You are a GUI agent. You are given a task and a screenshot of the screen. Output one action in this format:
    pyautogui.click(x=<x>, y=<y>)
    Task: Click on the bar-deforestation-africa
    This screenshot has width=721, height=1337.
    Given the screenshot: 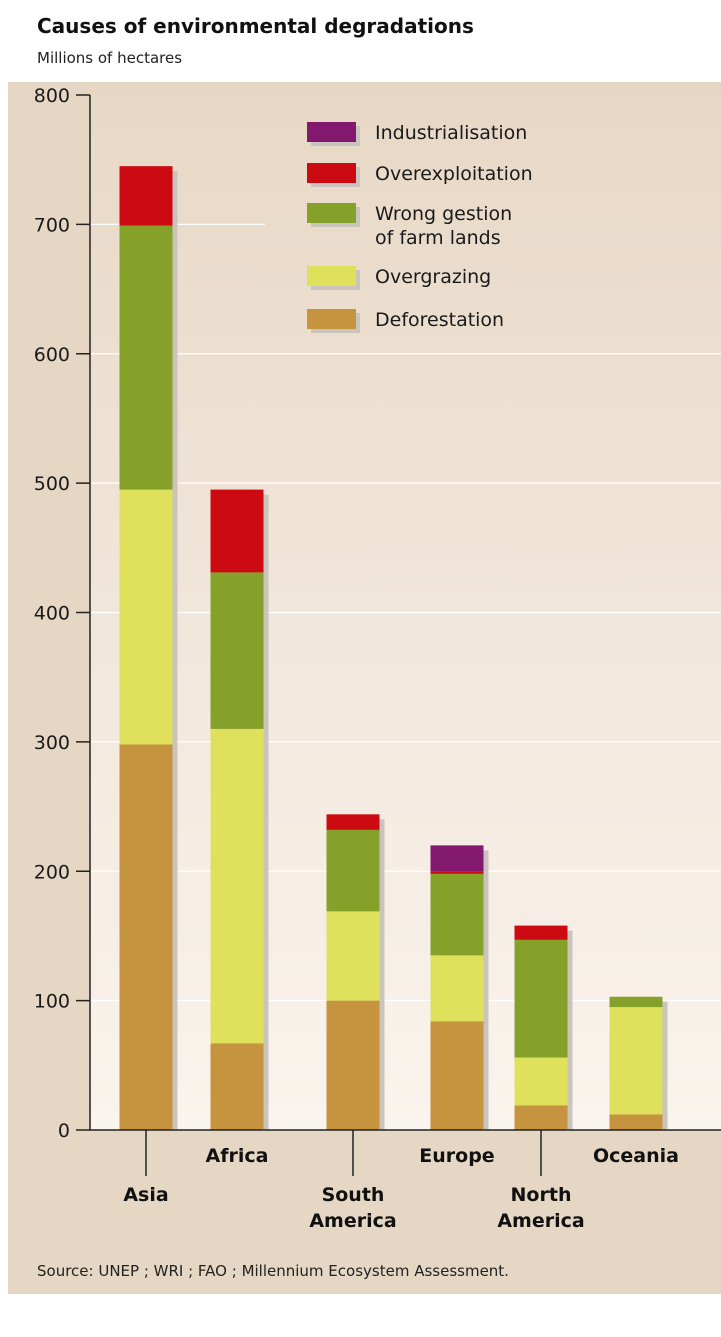 What is the action you would take?
    pyautogui.click(x=237, y=1086)
    